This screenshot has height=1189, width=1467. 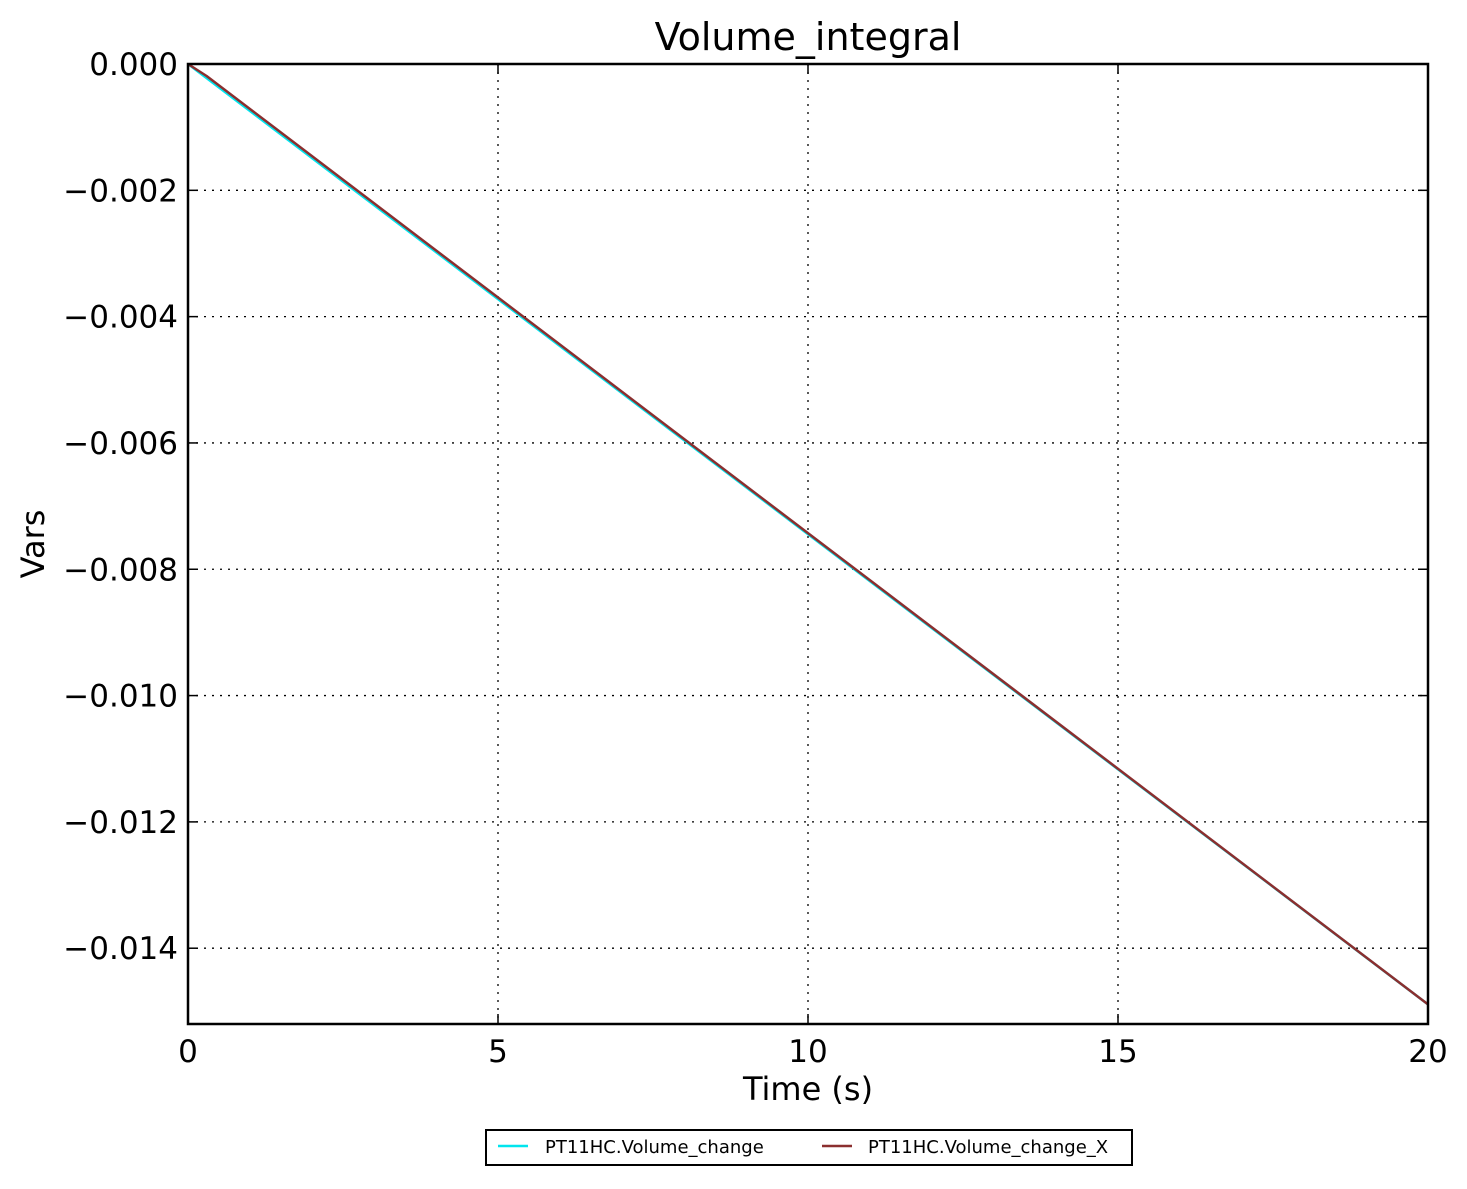 What do you see at coordinates (807, 1052) in the screenshot?
I see `x-tick-label: 10` at bounding box center [807, 1052].